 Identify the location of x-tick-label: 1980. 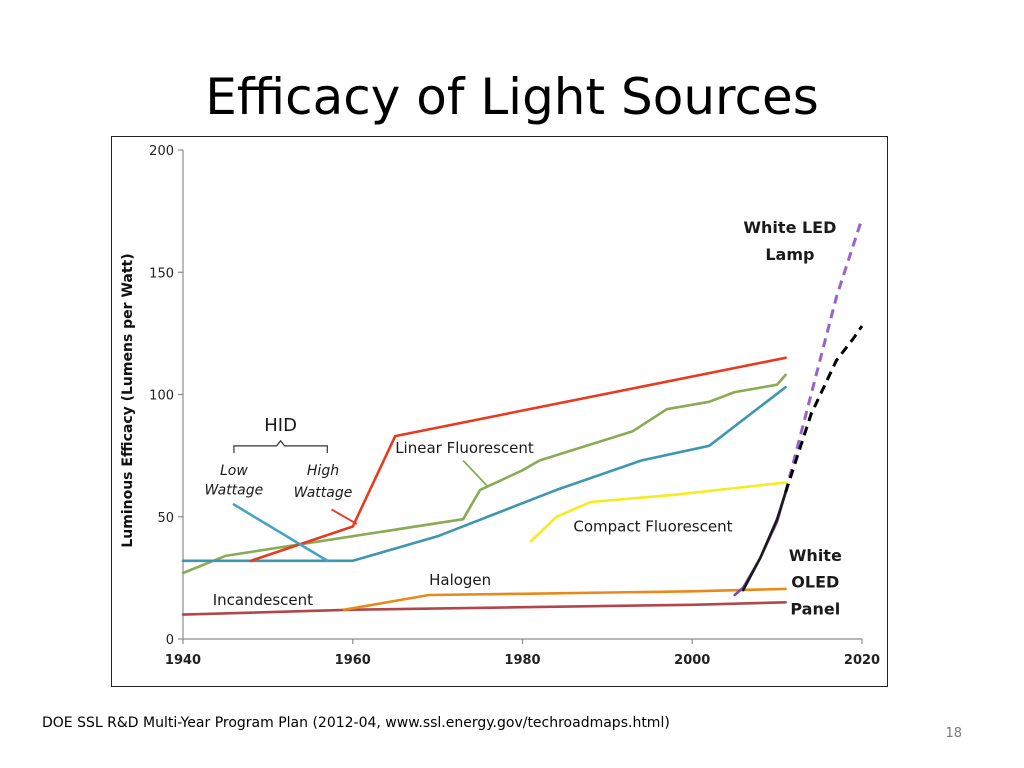
(522, 660).